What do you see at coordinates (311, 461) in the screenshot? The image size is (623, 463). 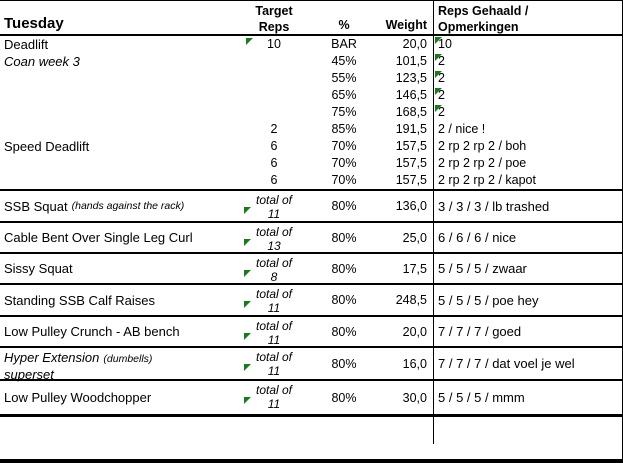 I see `bottom-border` at bounding box center [311, 461].